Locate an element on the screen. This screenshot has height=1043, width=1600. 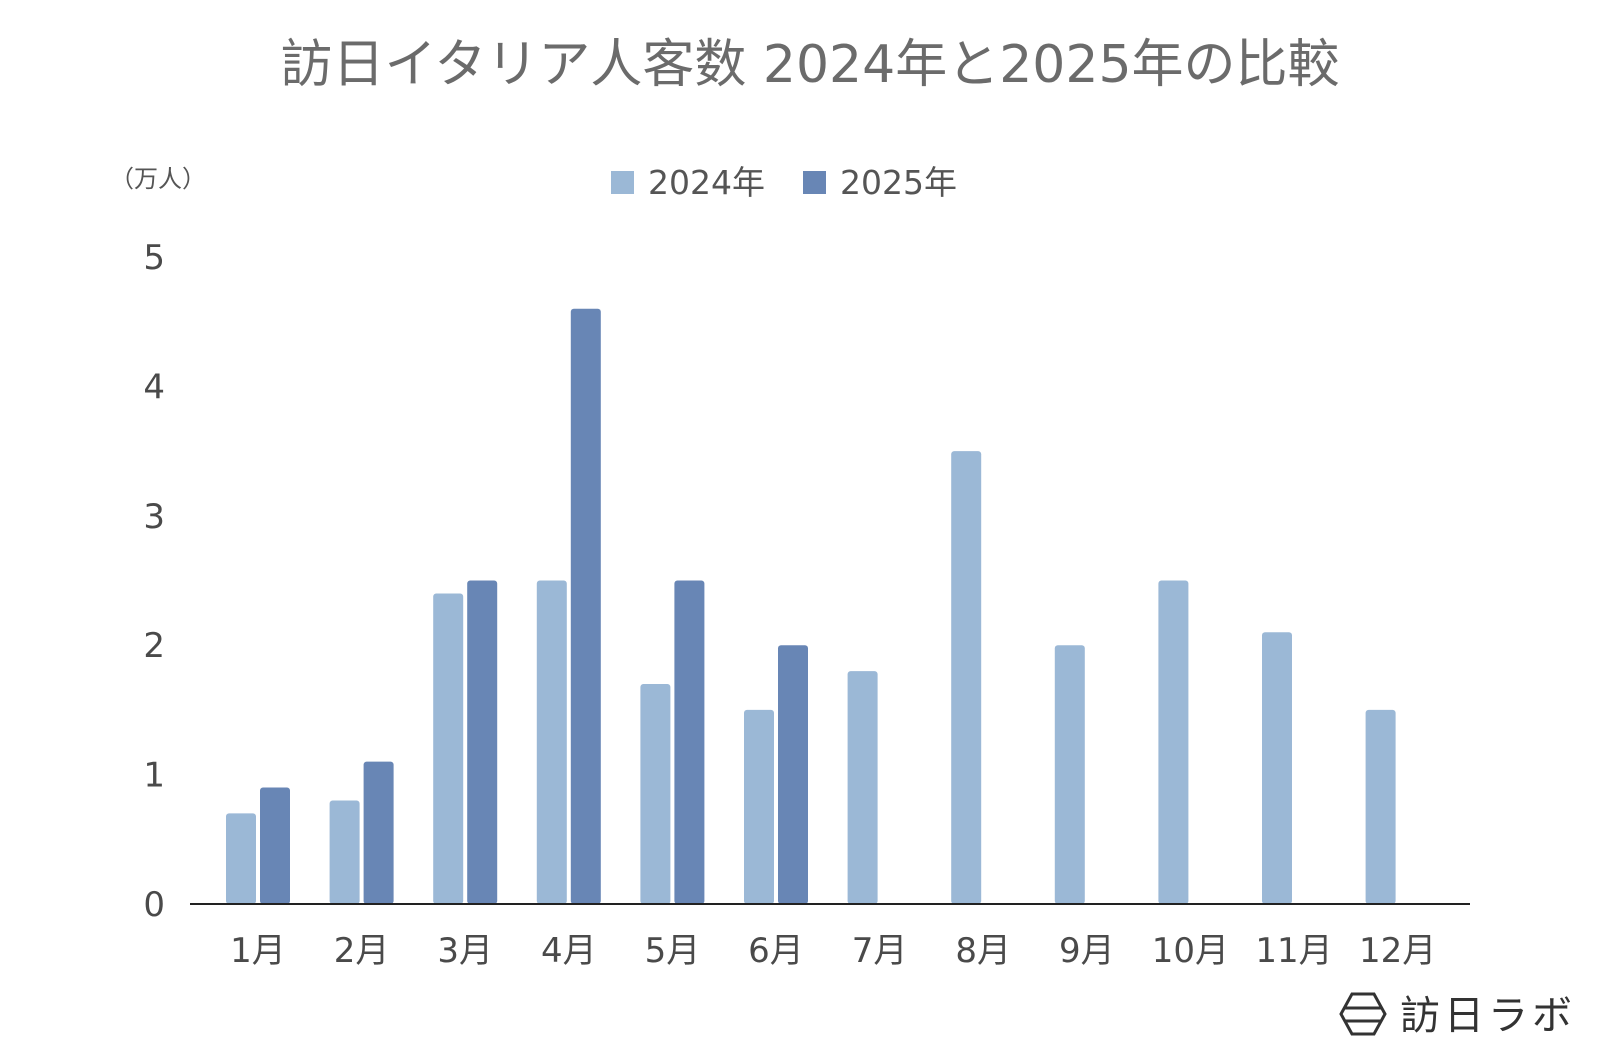
bar-2024年-12月 is located at coordinates (1380, 806).